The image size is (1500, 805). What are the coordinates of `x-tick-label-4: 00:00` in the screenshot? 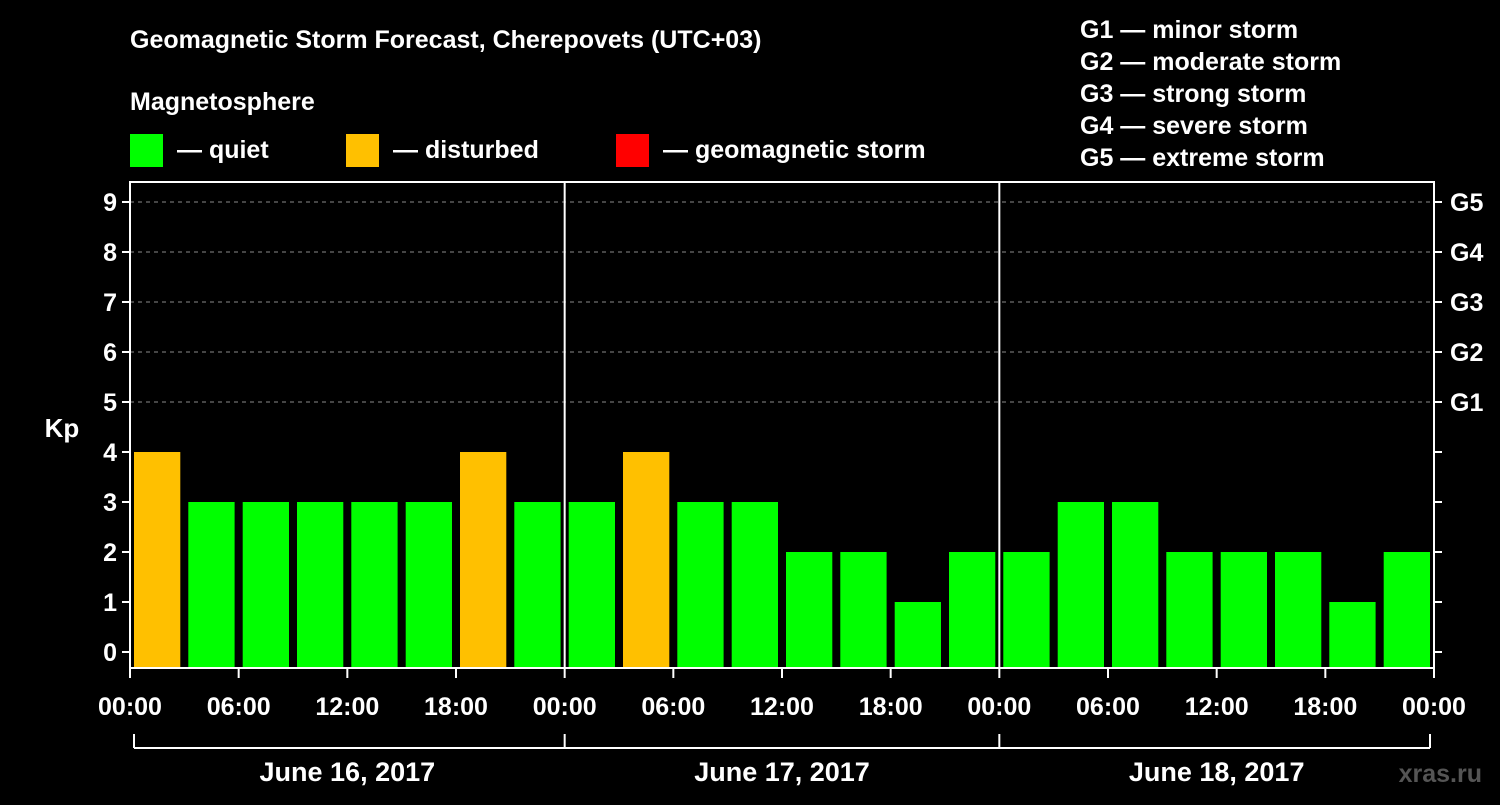 It's located at (565, 707).